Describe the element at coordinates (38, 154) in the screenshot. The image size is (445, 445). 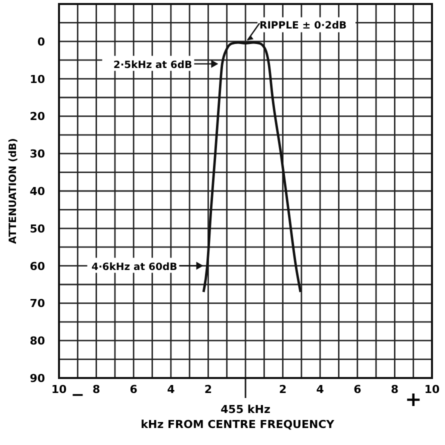
I see `y-tick-label: 30` at that location.